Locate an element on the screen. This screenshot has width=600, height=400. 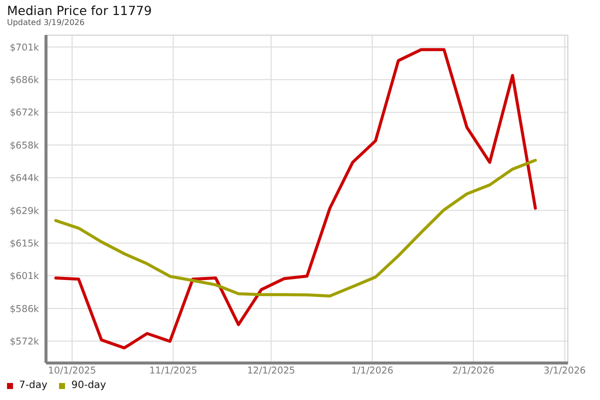
x-tick-label: 3/1/2026 is located at coordinates (565, 371).